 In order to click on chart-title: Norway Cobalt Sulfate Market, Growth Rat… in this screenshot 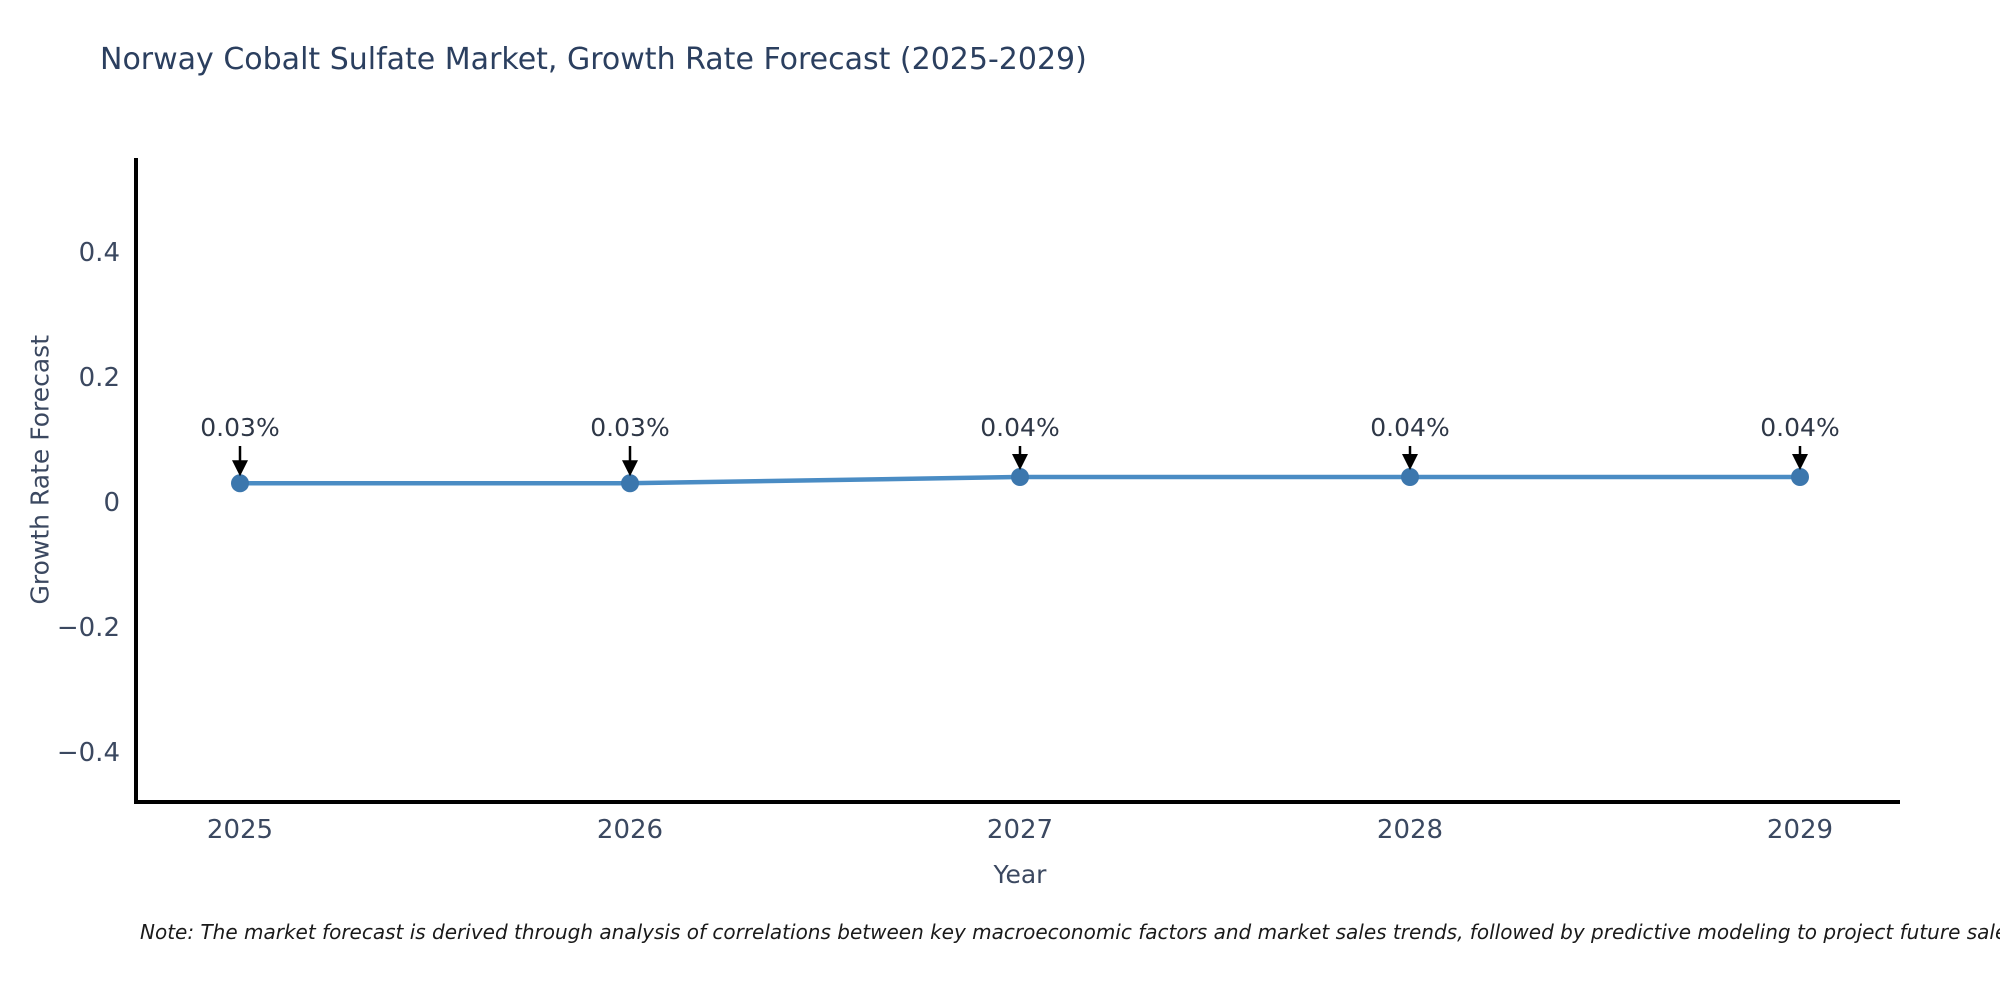, I will do `click(593, 59)`.